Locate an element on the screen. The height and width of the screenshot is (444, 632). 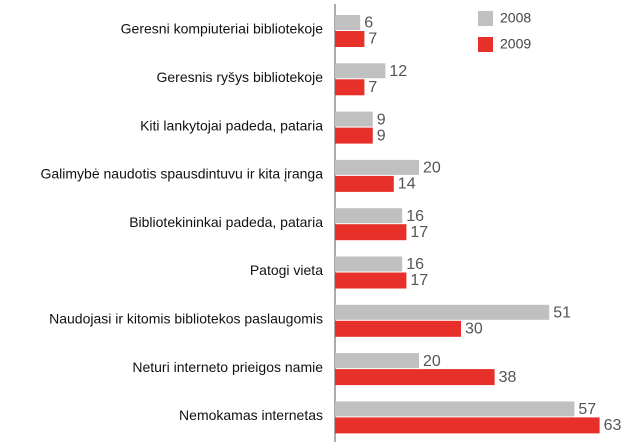
category-label: Geresnis ryšys bibliotekoje is located at coordinates (239, 77).